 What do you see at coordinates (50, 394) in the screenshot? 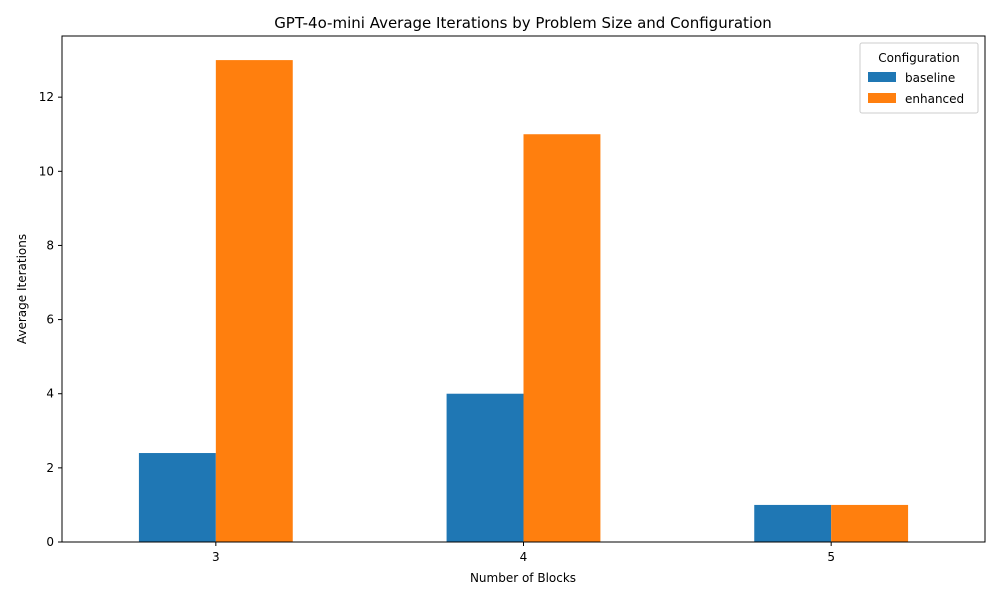
I see `y-tick-label: 4` at bounding box center [50, 394].